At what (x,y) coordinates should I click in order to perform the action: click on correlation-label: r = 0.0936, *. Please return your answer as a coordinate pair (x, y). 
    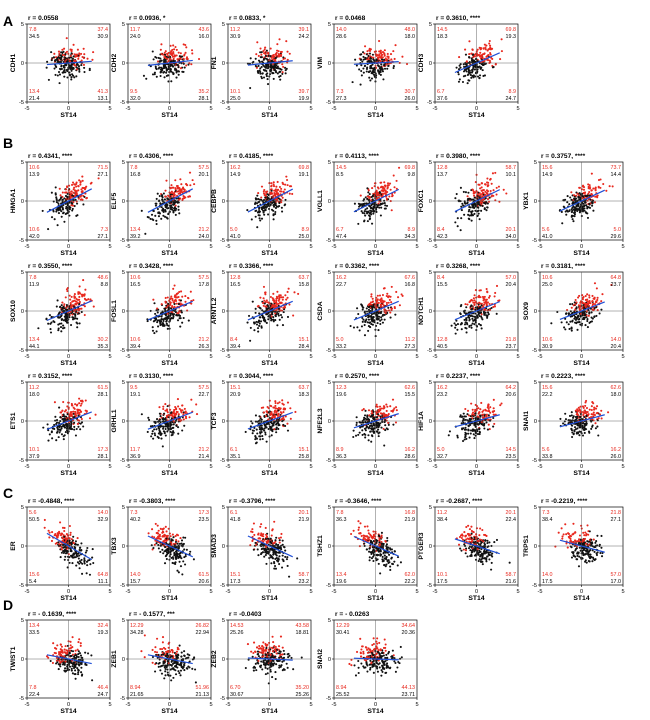
    Looking at the image, I should click on (147, 18).